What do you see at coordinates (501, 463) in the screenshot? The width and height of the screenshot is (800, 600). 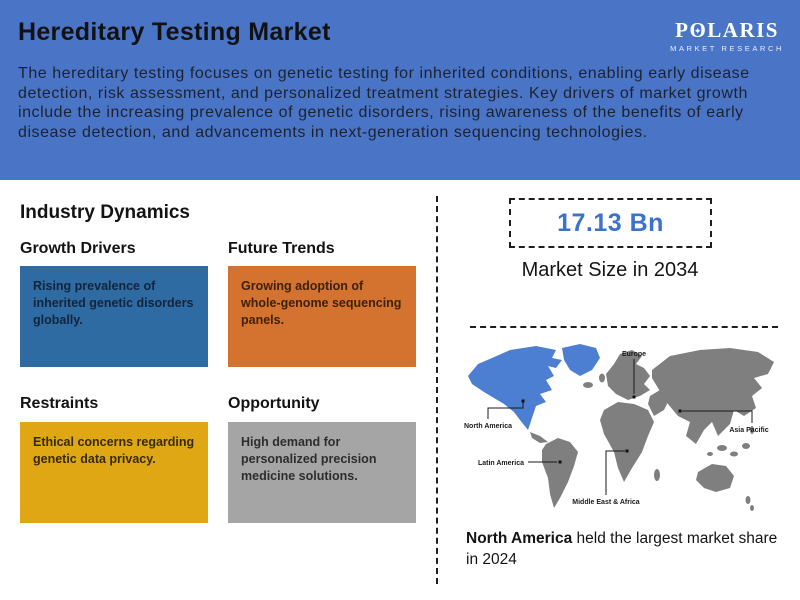 I see `latin-america-label: Latin America` at bounding box center [501, 463].